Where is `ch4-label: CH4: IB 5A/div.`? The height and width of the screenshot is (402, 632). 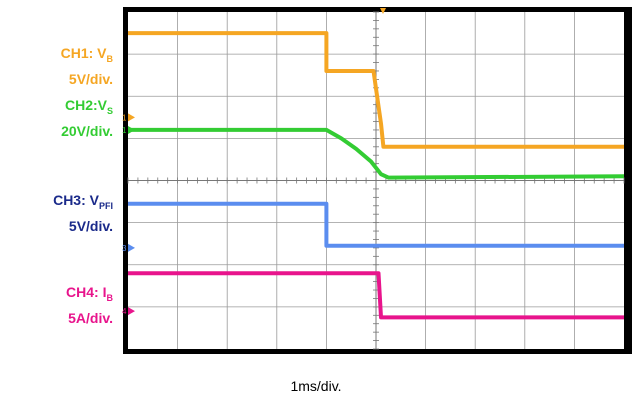
ch4-label: CH4: IB 5A/div. is located at coordinates (89, 305).